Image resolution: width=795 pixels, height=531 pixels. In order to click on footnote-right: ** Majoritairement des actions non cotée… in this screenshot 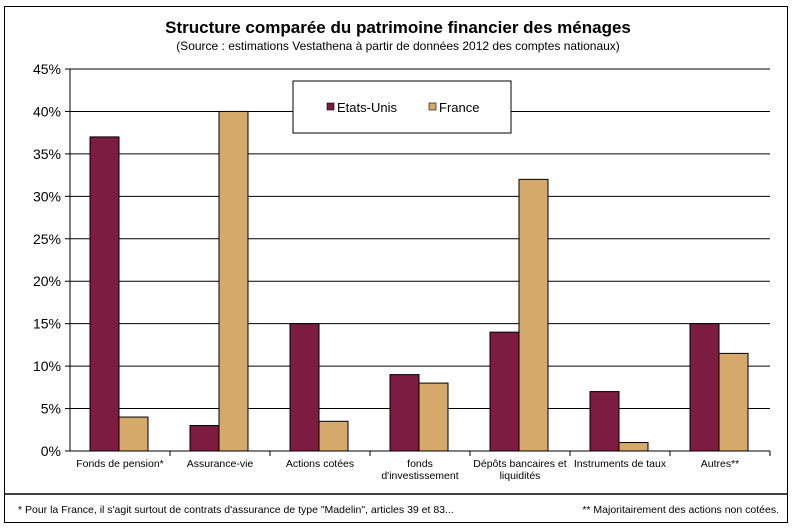, I will do `click(680, 510)`.